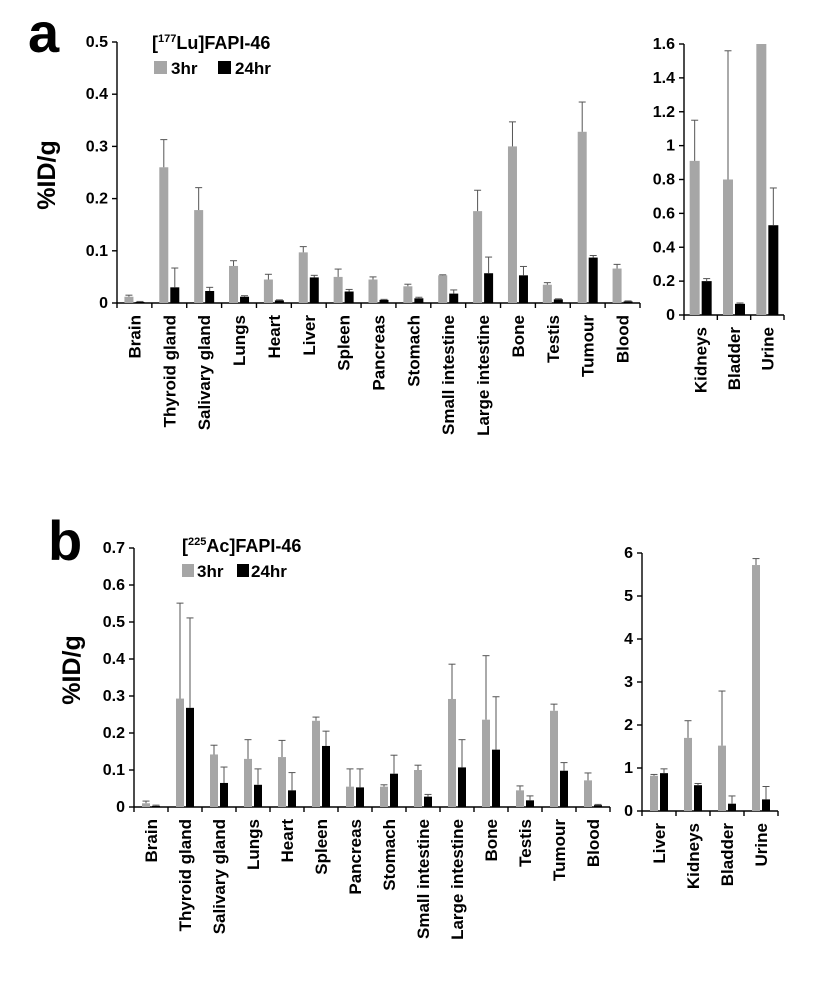 The image size is (840, 982). Describe the element at coordinates (554, 758) in the screenshot. I see `panel-b-main-bar-3hr-tumour` at that location.